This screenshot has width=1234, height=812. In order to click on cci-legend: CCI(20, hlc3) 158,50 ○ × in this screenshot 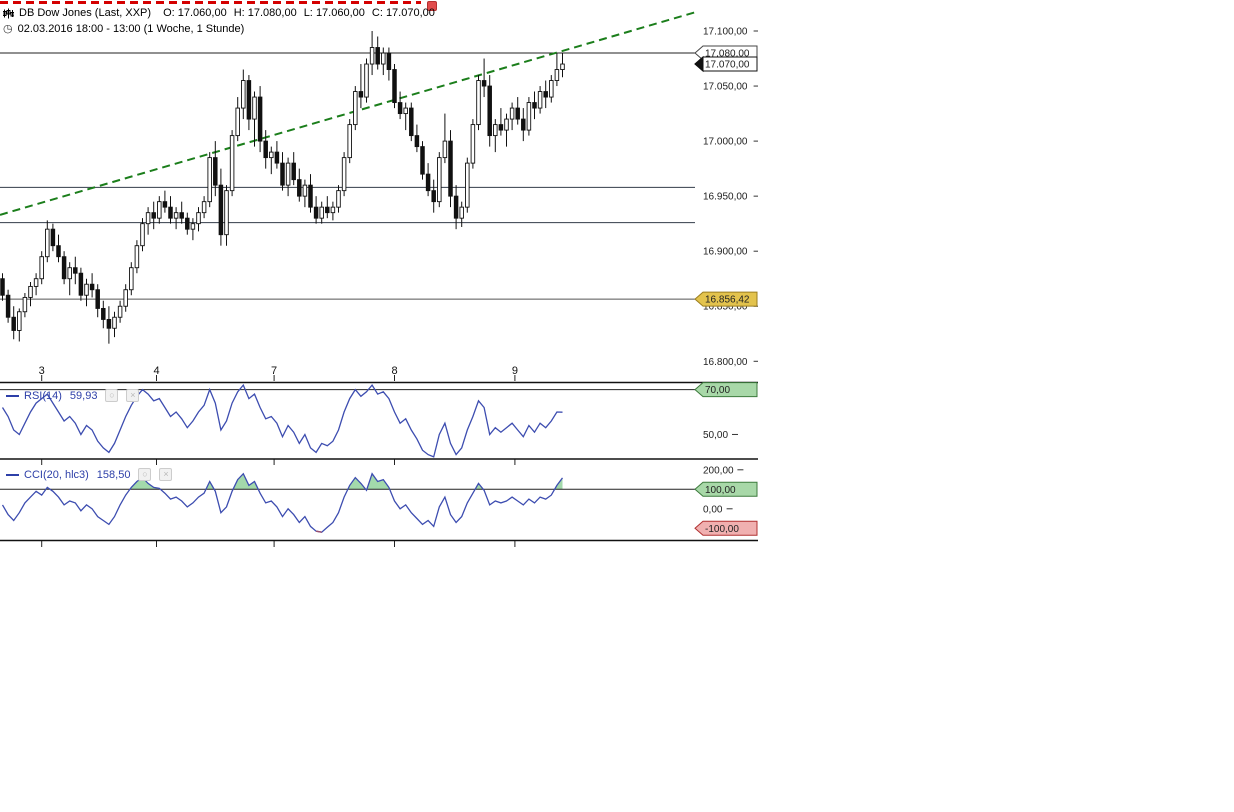, I will do `click(89, 474)`.